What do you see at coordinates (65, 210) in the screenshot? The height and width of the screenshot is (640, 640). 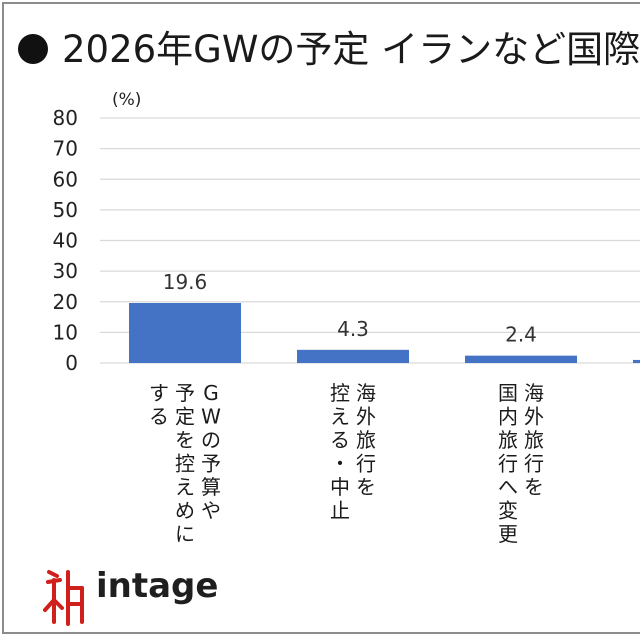 I see `y-tick-label: 50` at bounding box center [65, 210].